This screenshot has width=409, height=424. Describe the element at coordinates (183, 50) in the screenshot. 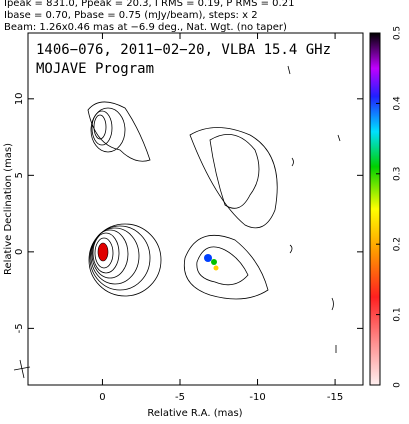

I see `chart-title: 1406−076, 2011−02−20, VLBA 15.4 GHz` at that location.